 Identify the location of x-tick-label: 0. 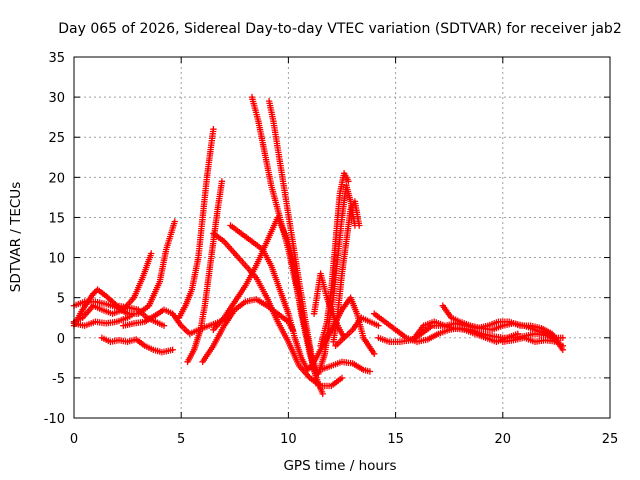
(74, 439).